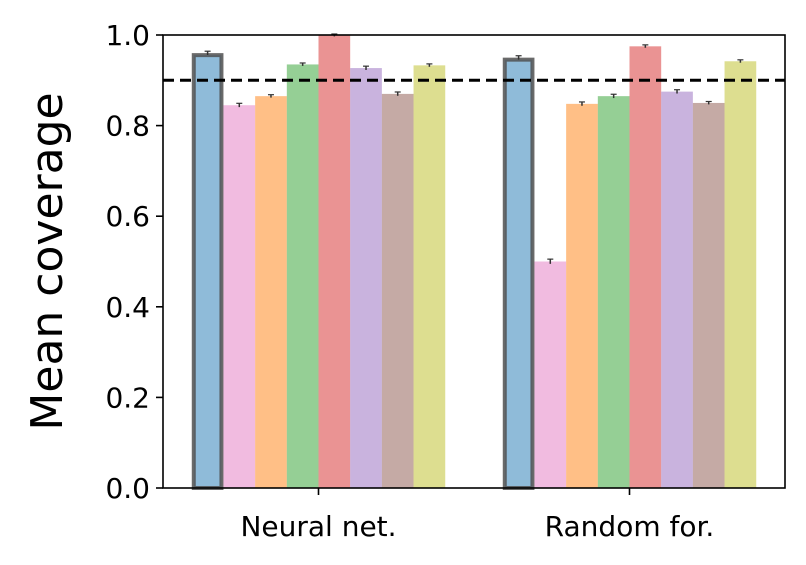 The image size is (806, 565). What do you see at coordinates (134, 262) in the screenshot?
I see `y-axis: 0.0 0.2 0.4 0.6 0.8 1.0` at bounding box center [134, 262].